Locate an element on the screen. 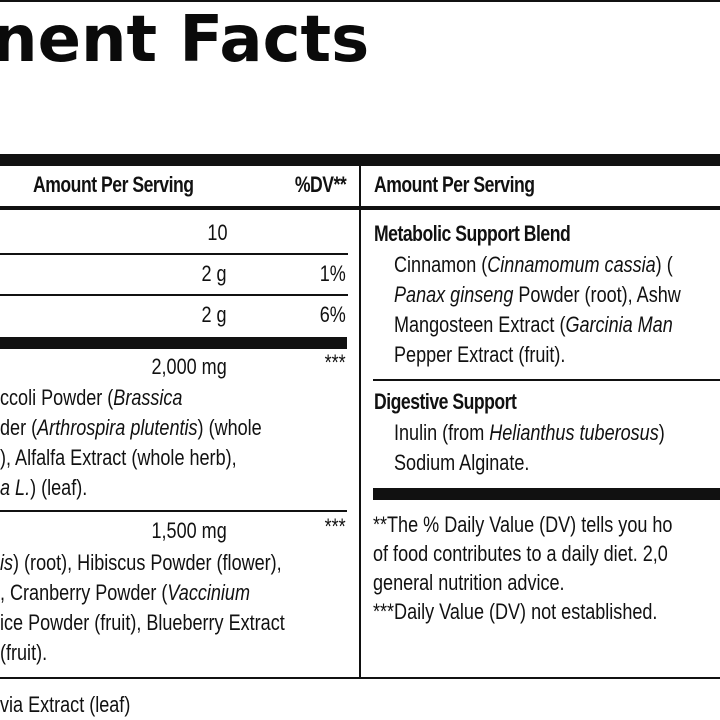 The width and height of the screenshot is (720, 720). blend2-amount: 1,500 mg is located at coordinates (189, 530).